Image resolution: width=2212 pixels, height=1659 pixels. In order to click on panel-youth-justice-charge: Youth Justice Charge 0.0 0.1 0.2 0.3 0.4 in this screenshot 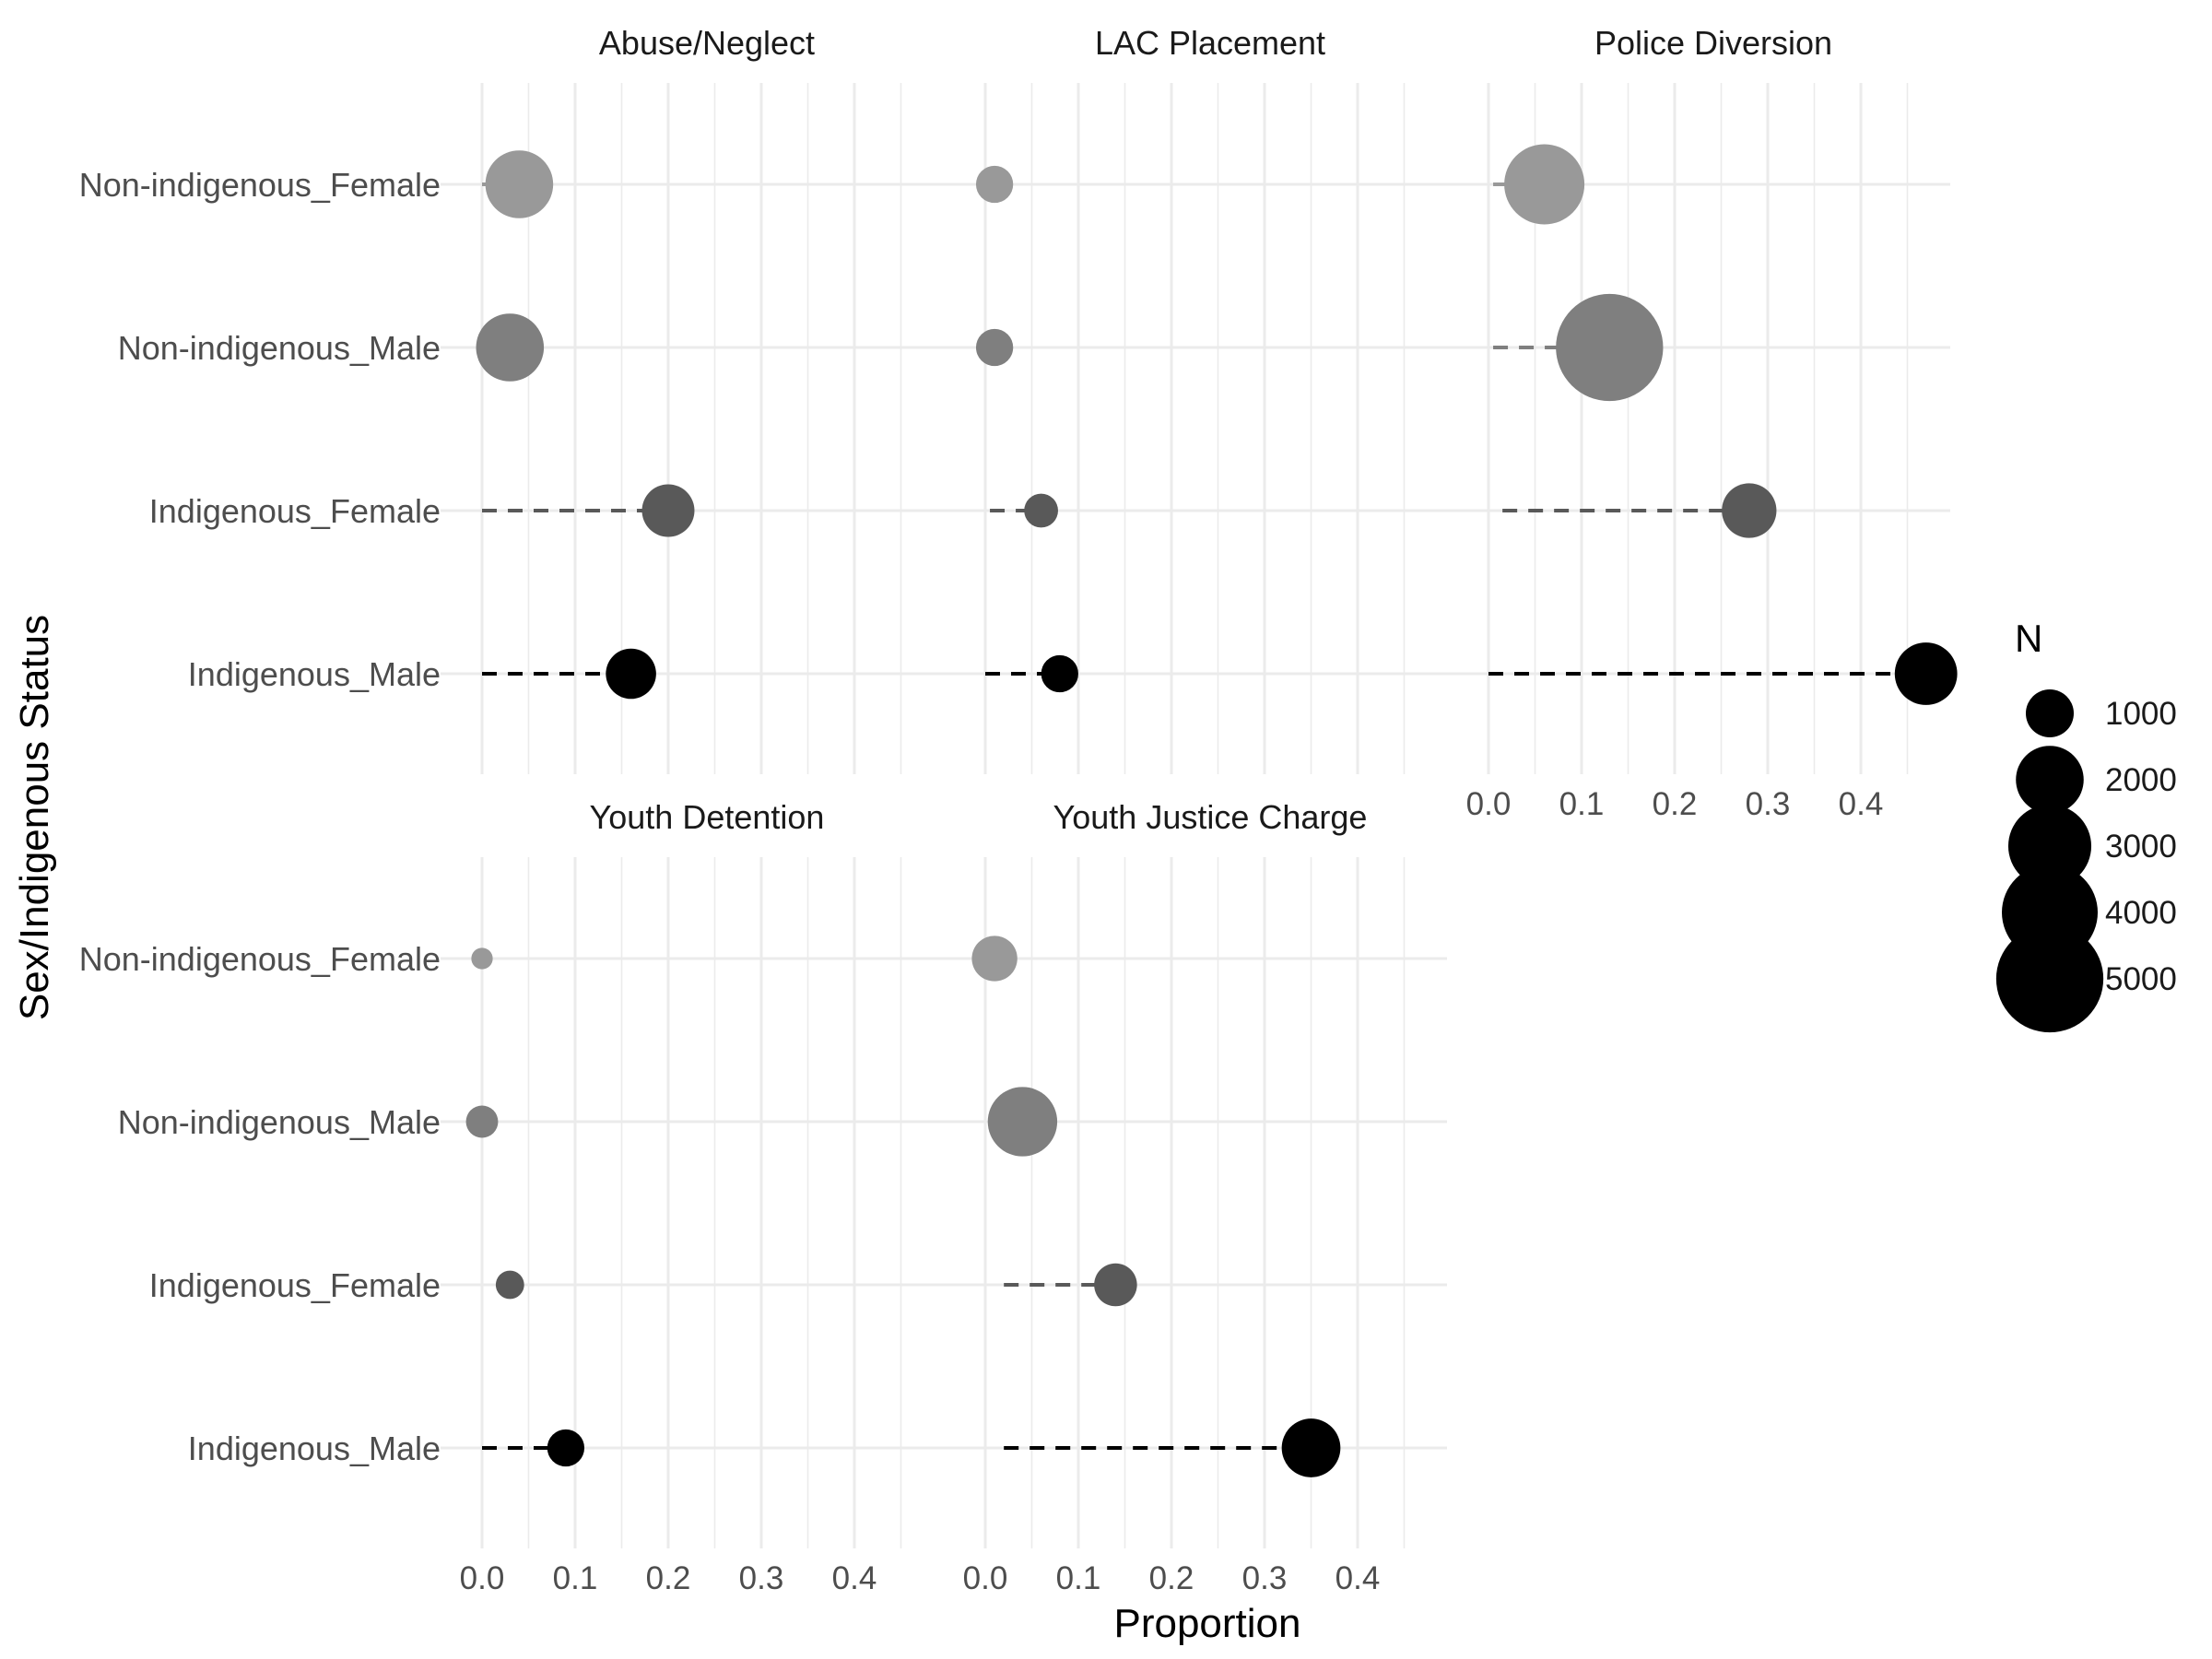, I will do `click(1195, 1197)`.